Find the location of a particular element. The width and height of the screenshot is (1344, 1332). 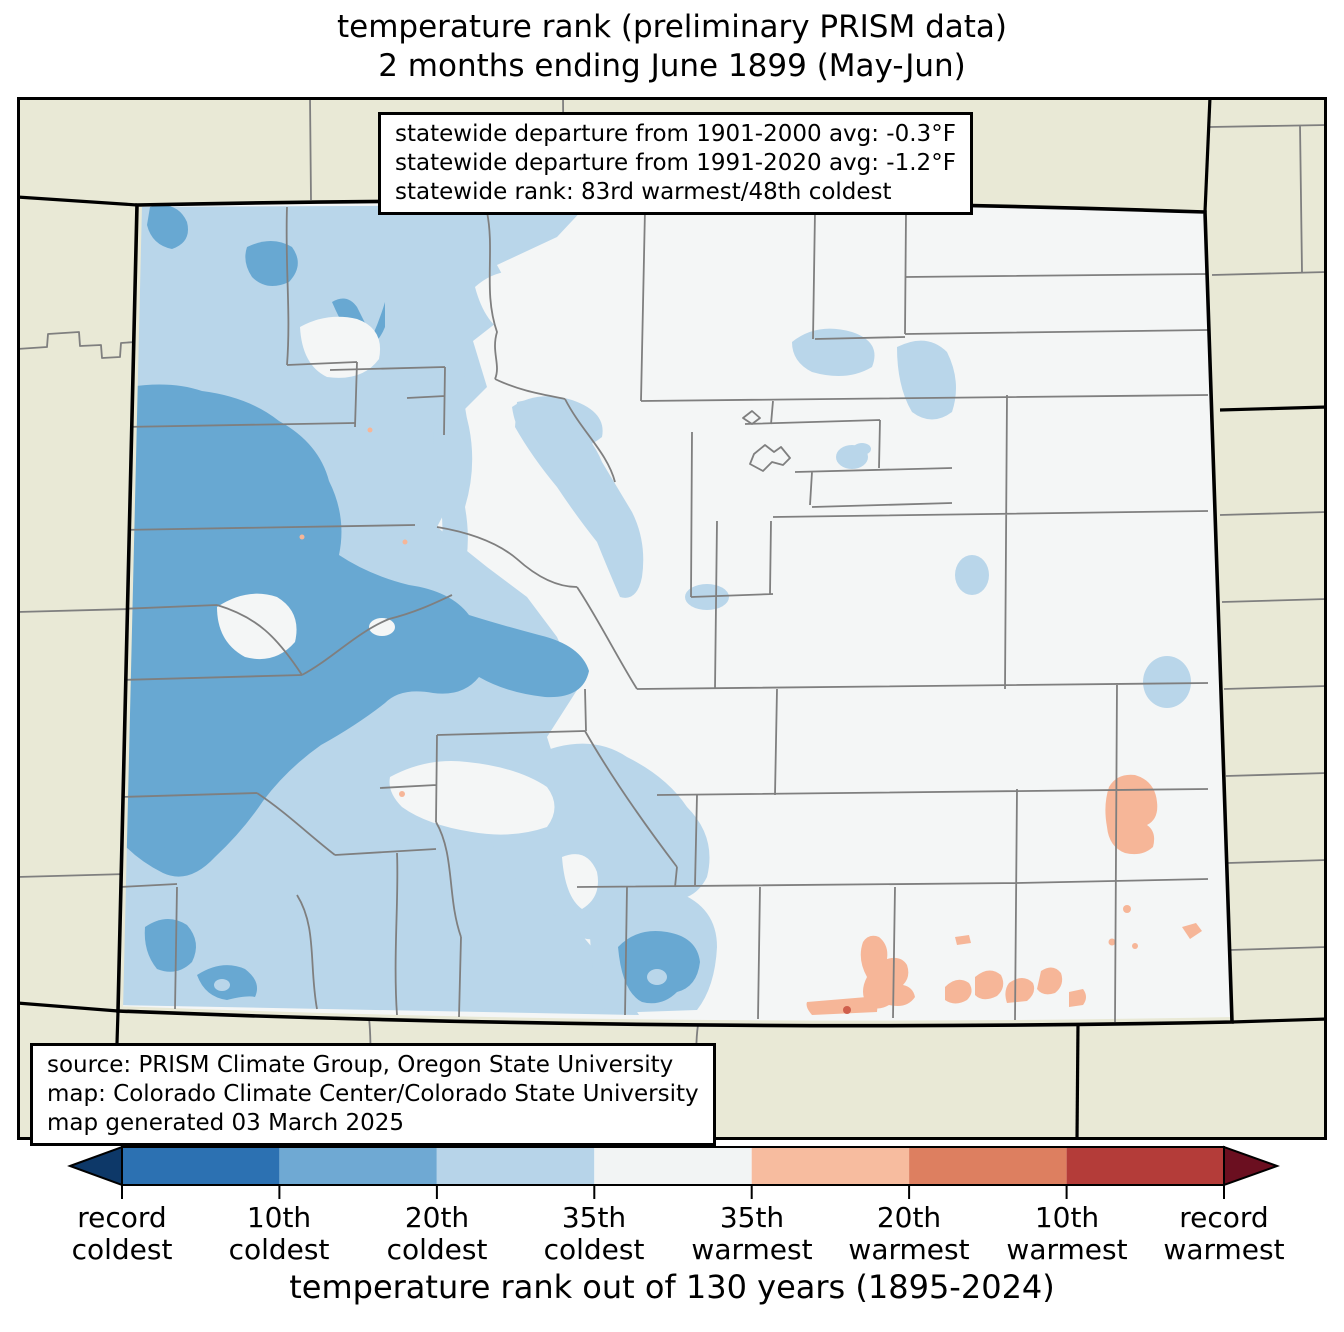

legend-colorbar is located at coordinates (673, 1172).